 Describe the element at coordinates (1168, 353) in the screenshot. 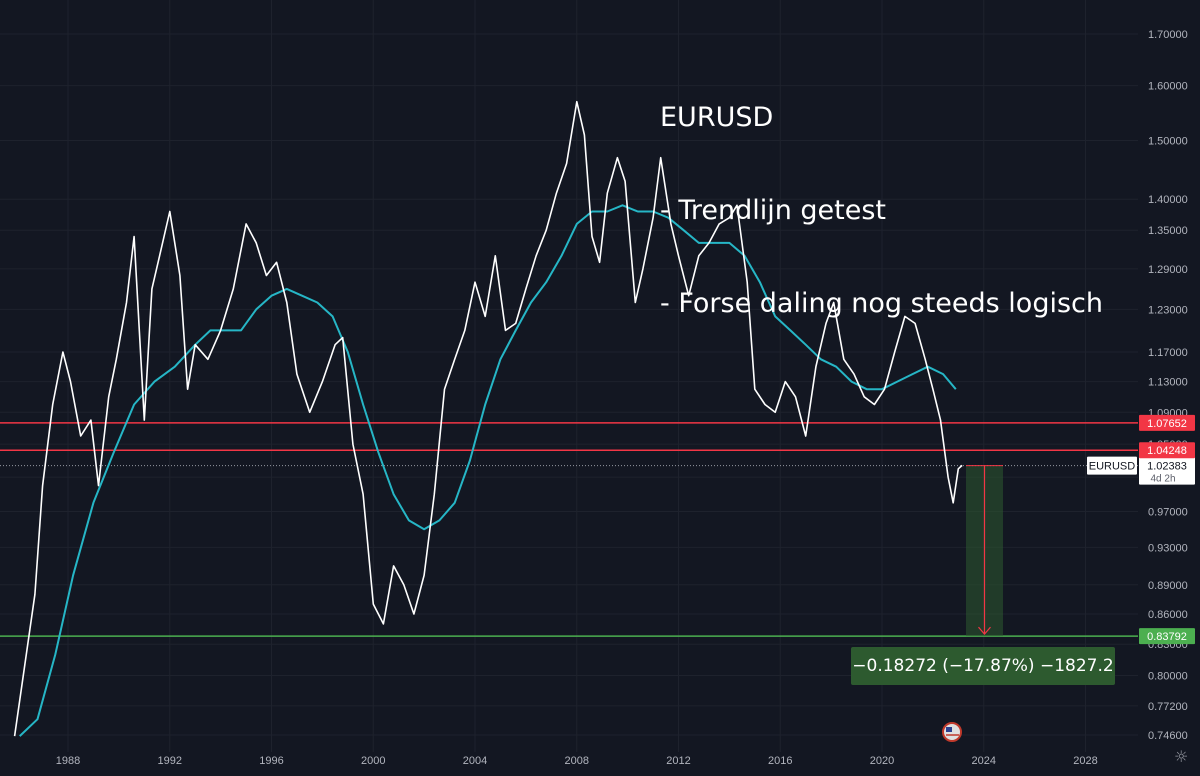

I see `y-tick-label: 1.17000` at that location.